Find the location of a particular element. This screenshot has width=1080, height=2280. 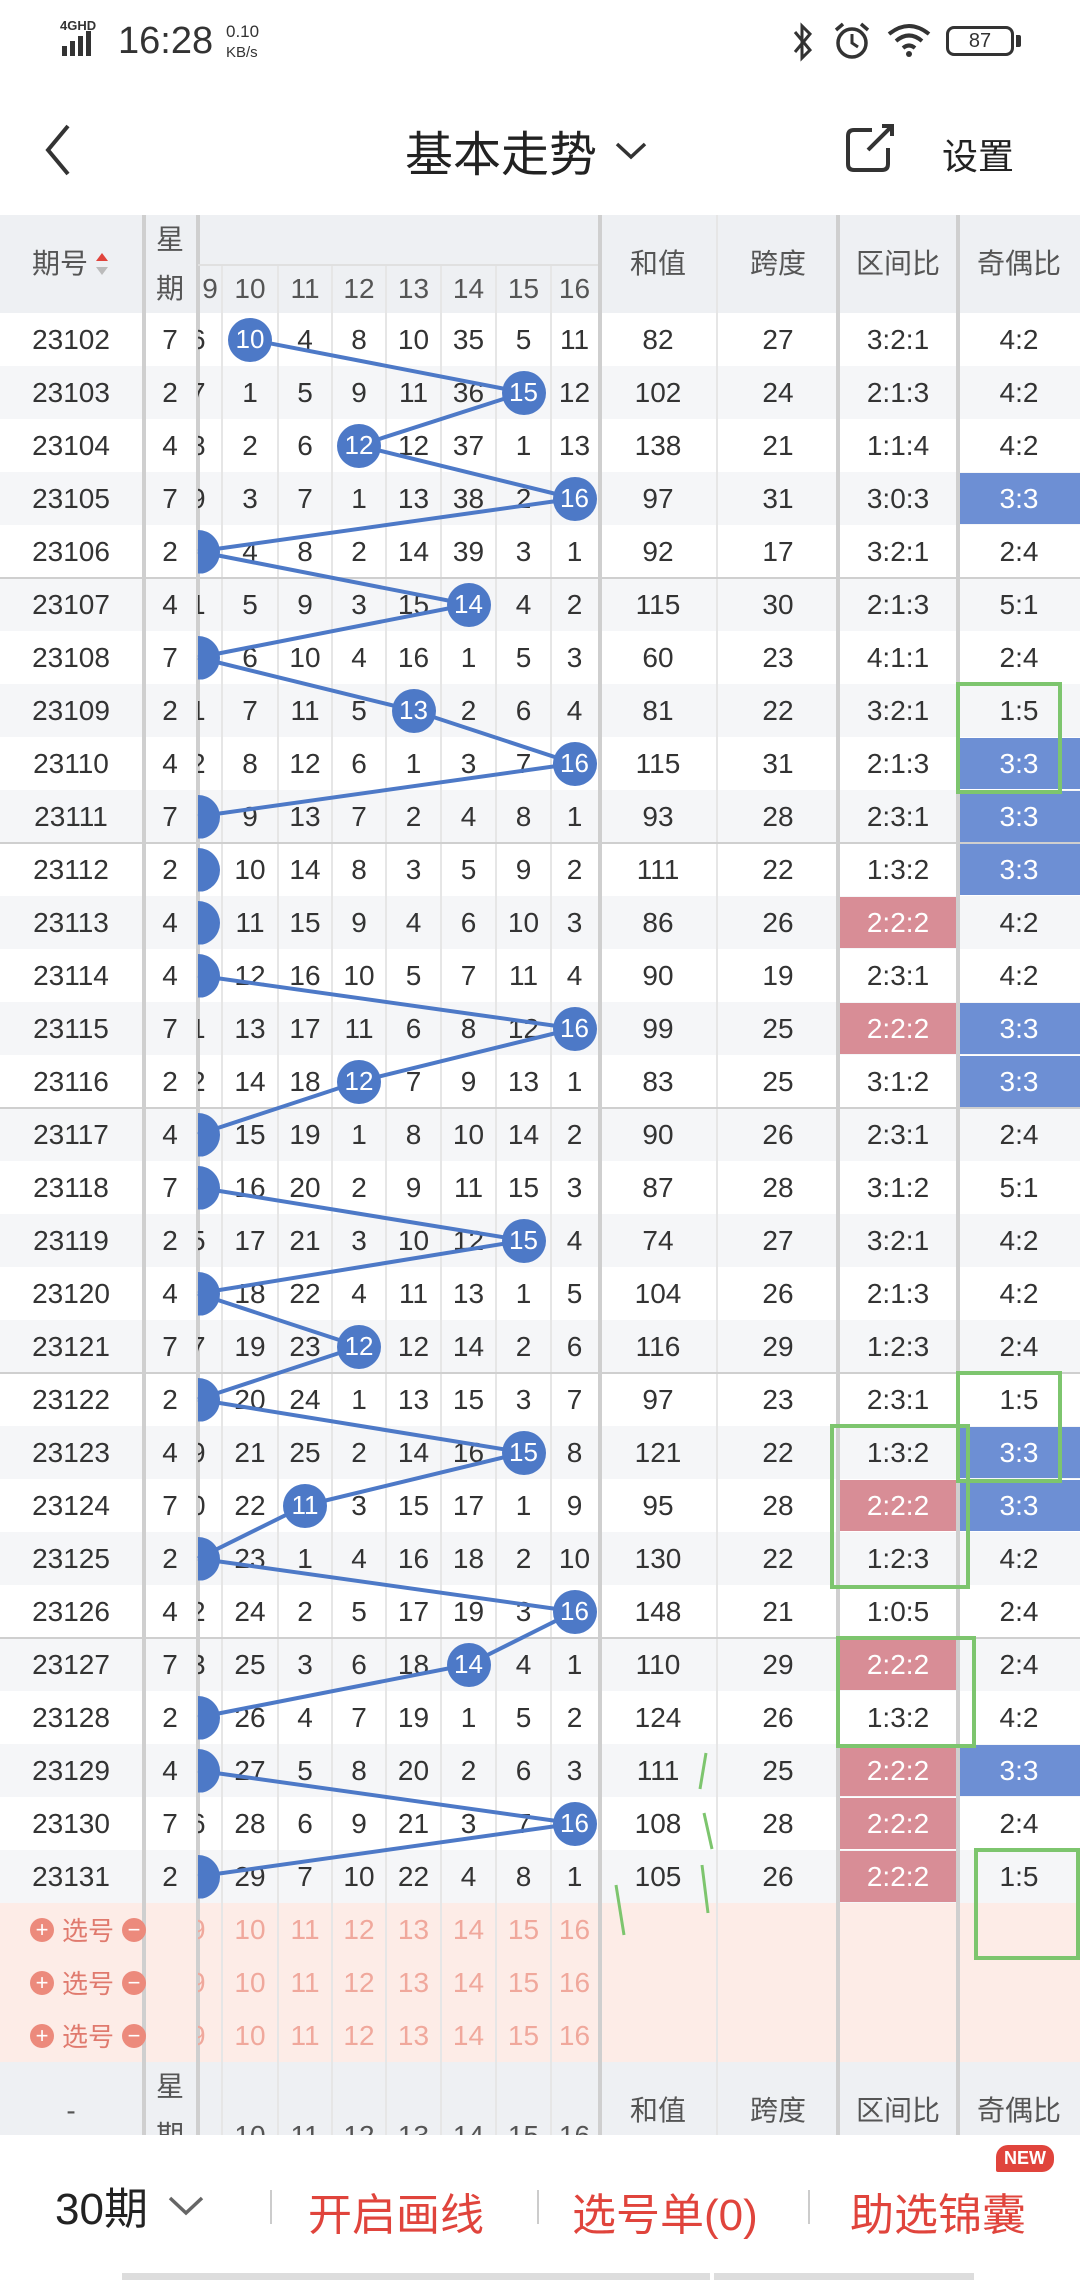

footer-interval-header: 区间比 is located at coordinates (897, 2110).